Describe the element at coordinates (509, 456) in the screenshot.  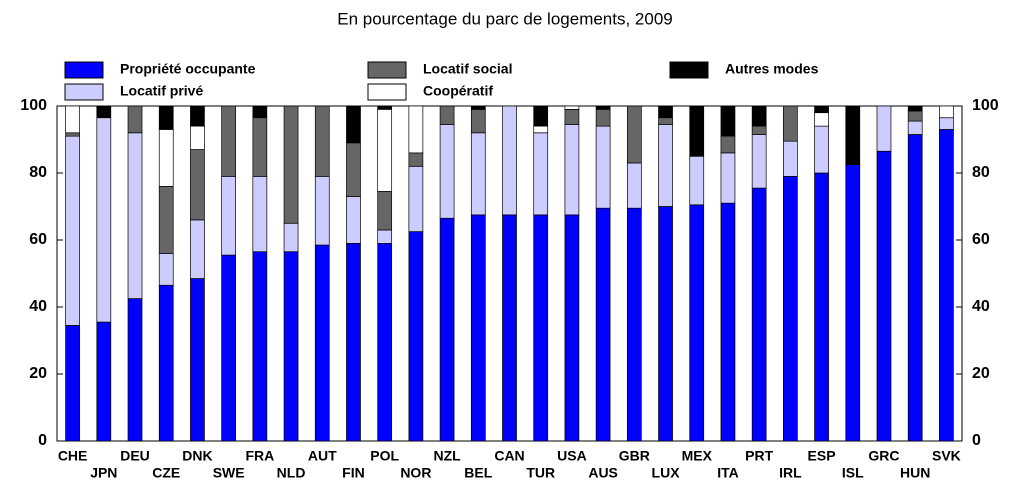
I see `x-tick-label: CAN` at that location.